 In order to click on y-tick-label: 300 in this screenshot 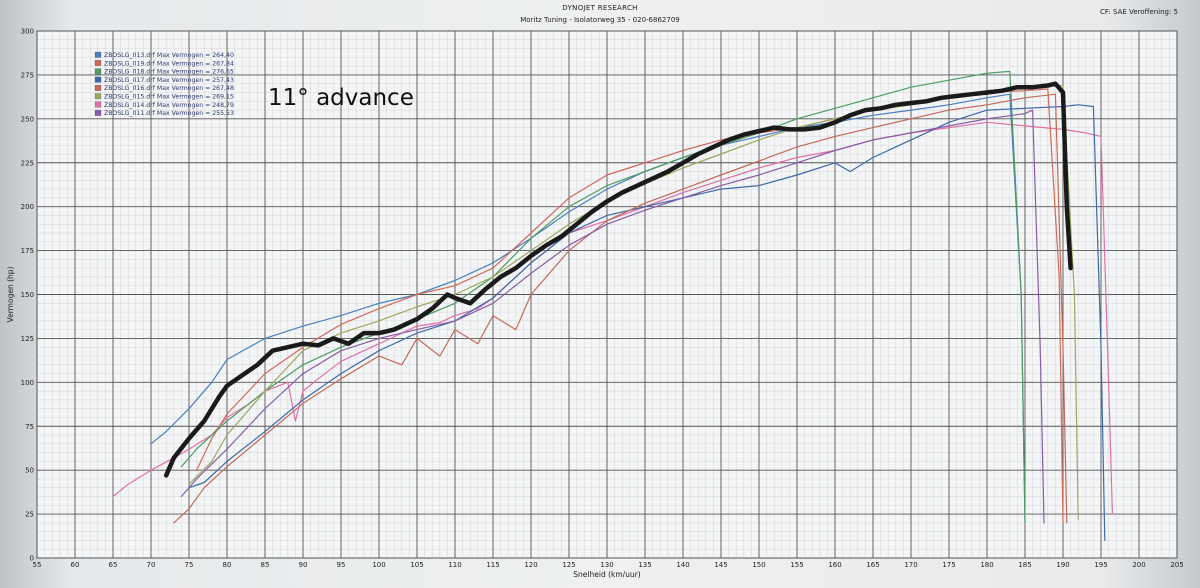, I will do `click(27, 32)`.